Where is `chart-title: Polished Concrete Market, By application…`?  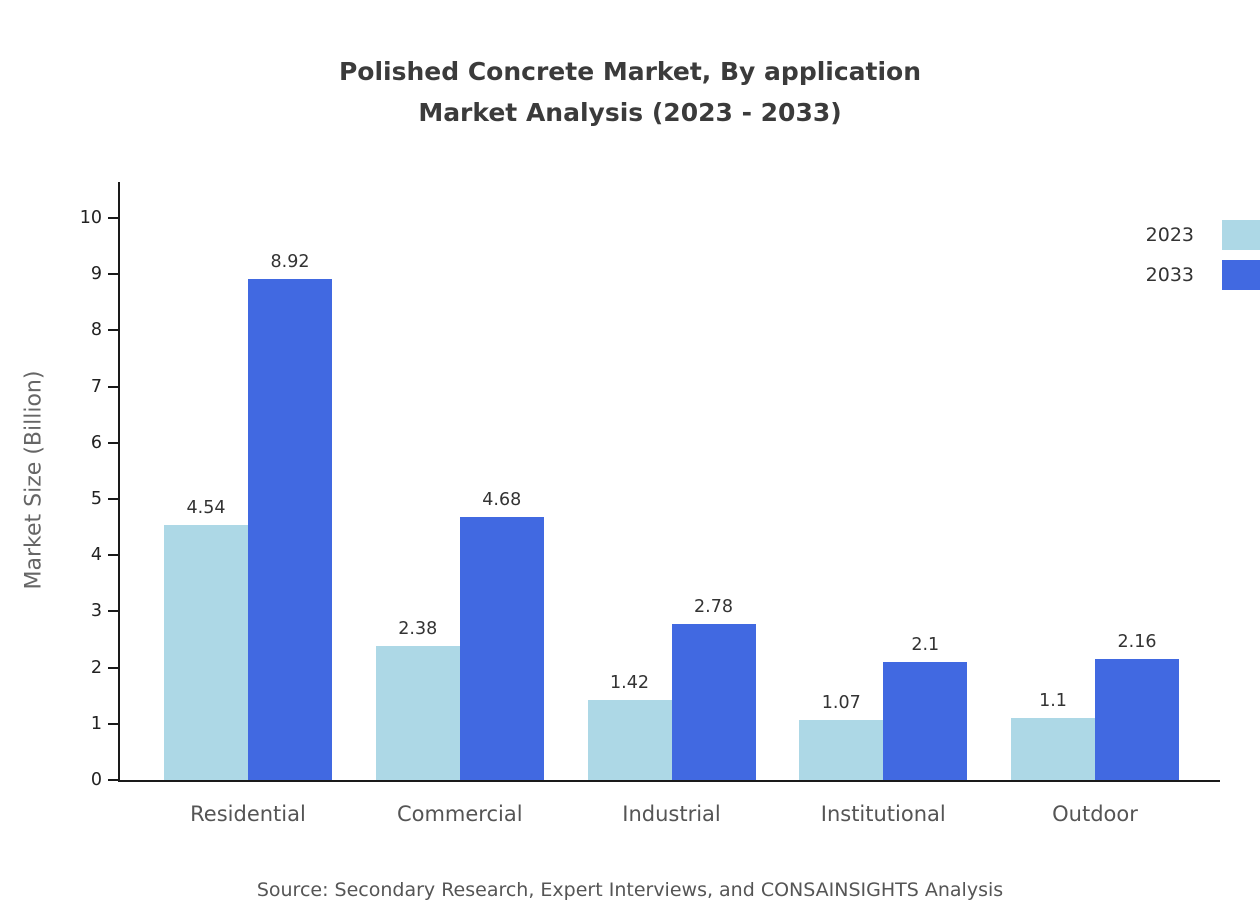 chart-title: Polished Concrete Market, By application… is located at coordinates (630, 92).